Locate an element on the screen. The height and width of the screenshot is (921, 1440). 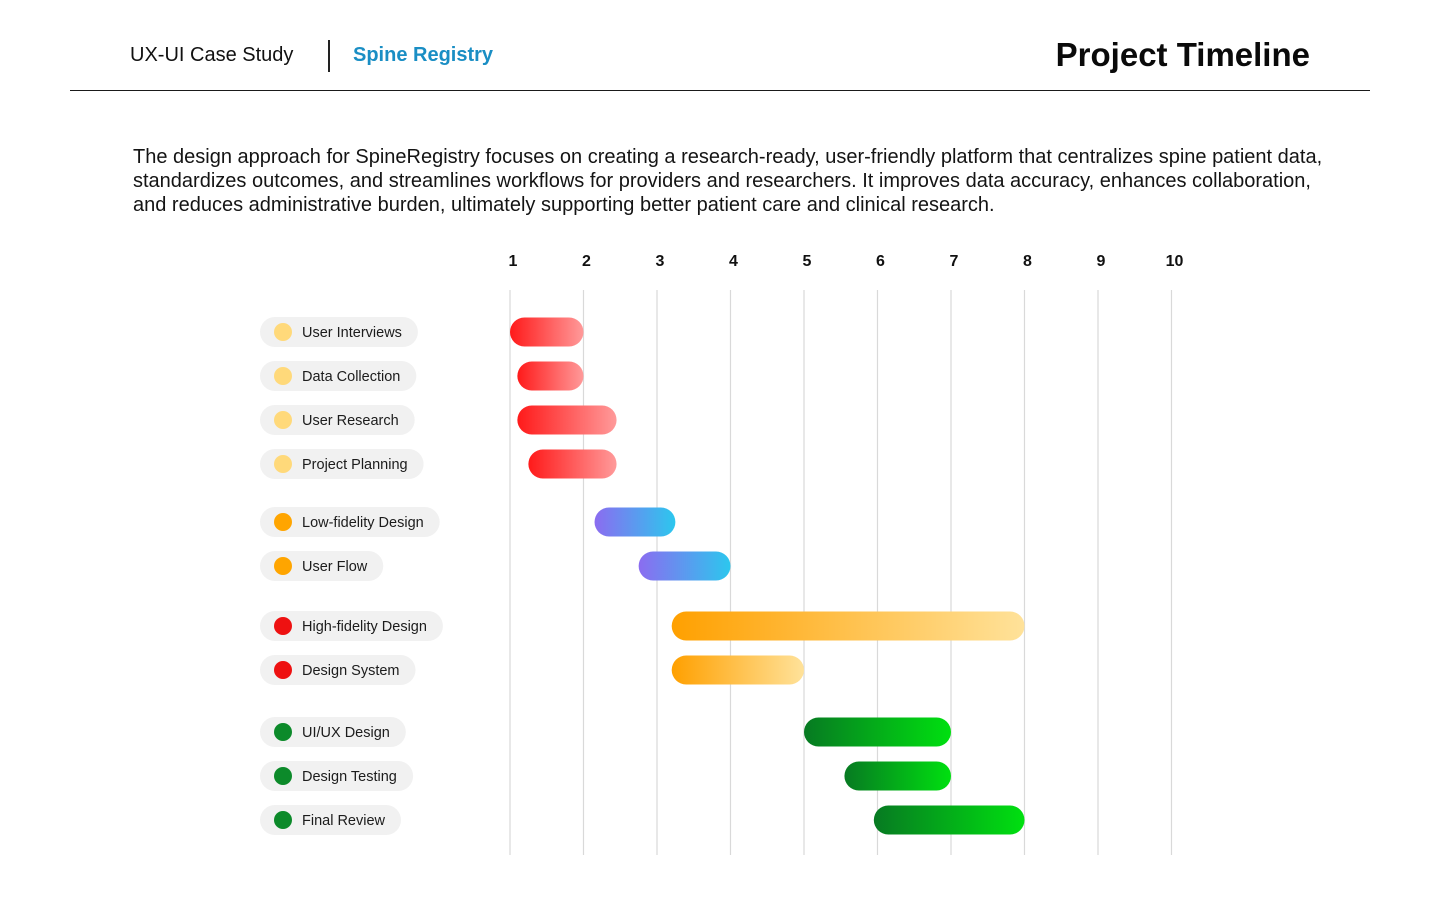
task-row: User Interviews is located at coordinates (422, 332).